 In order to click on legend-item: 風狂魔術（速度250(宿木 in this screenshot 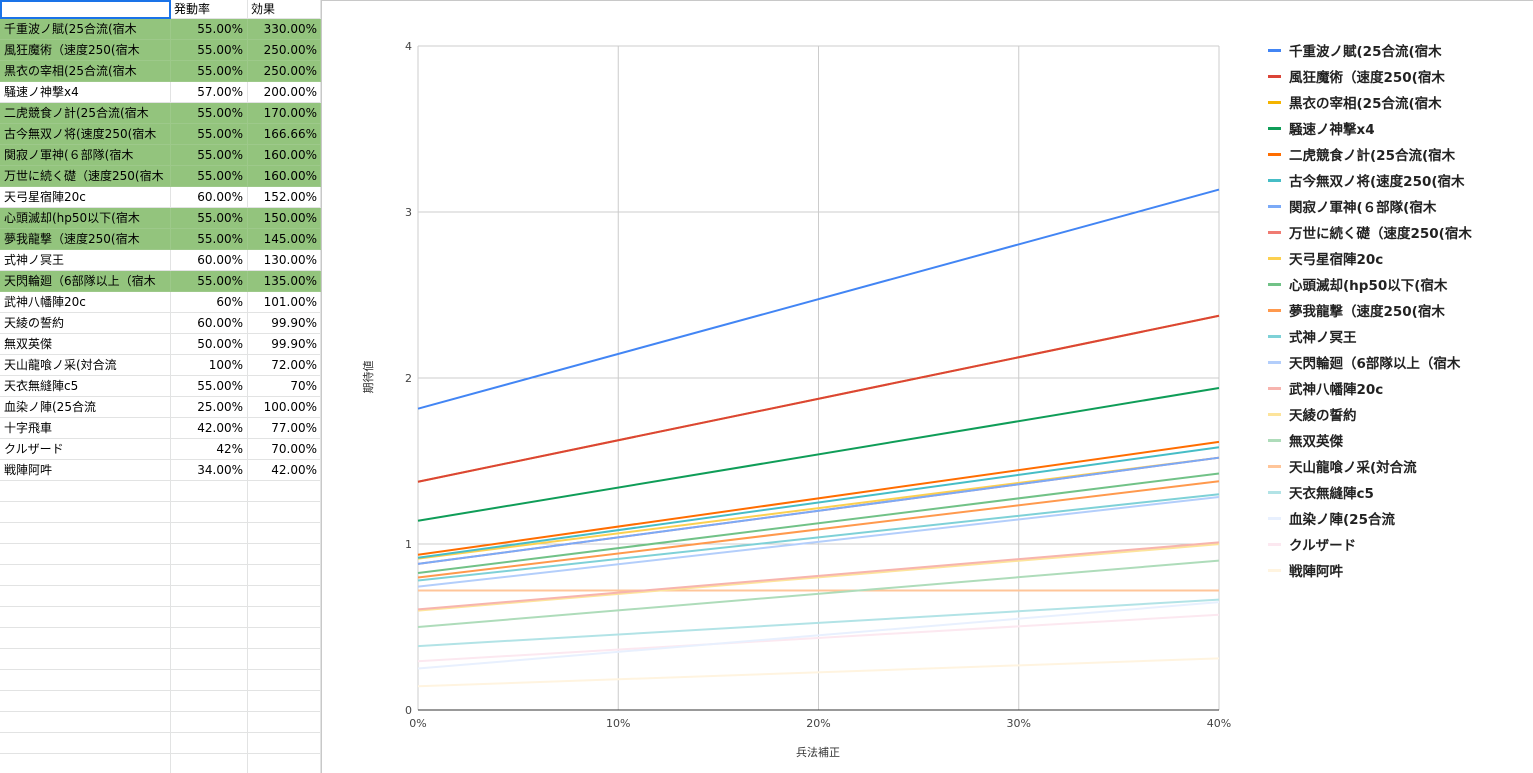, I will do `click(1399, 76)`.